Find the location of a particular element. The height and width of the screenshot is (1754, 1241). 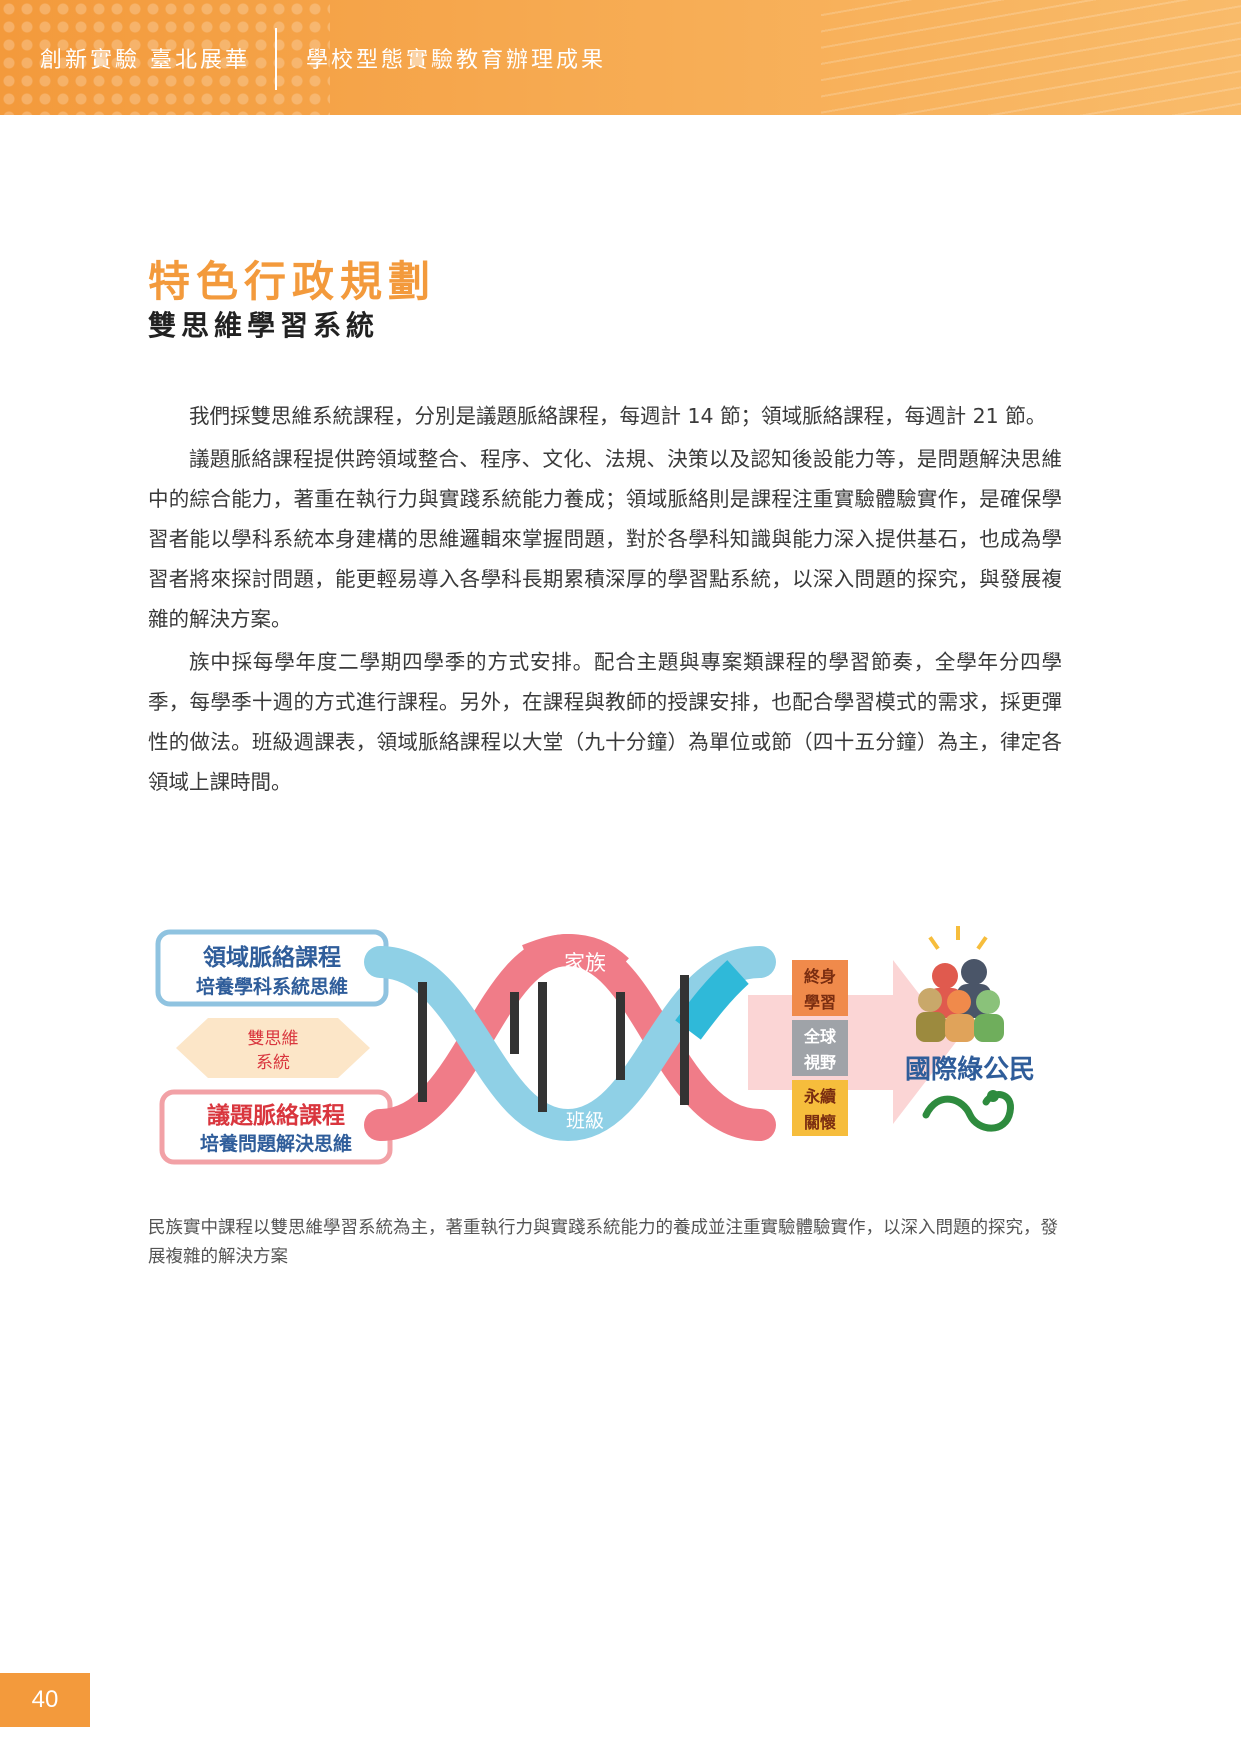

page-number: 40 is located at coordinates (45, 1699).